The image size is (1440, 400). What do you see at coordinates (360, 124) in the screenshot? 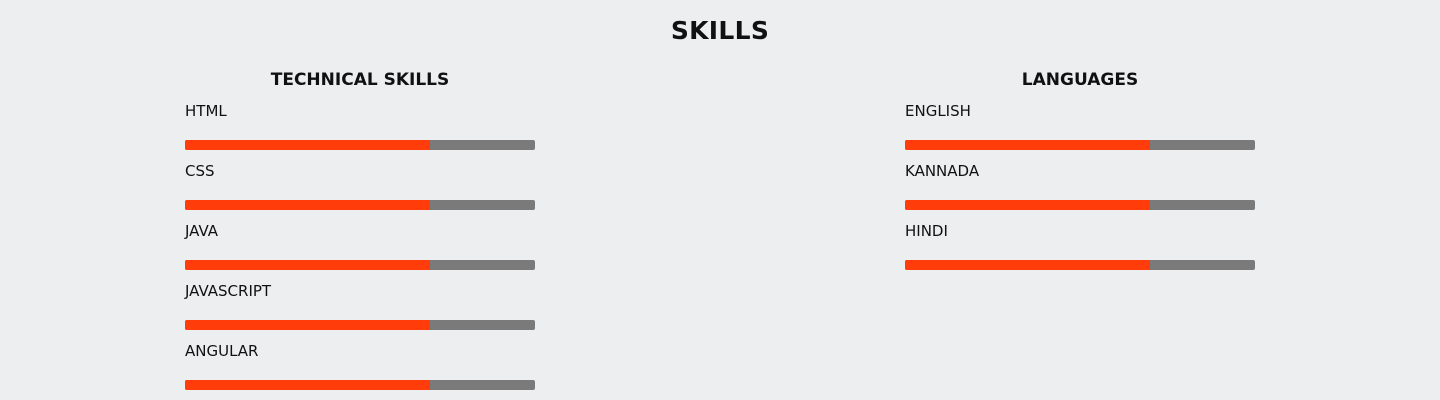
I see `skill-row: HTML` at bounding box center [360, 124].